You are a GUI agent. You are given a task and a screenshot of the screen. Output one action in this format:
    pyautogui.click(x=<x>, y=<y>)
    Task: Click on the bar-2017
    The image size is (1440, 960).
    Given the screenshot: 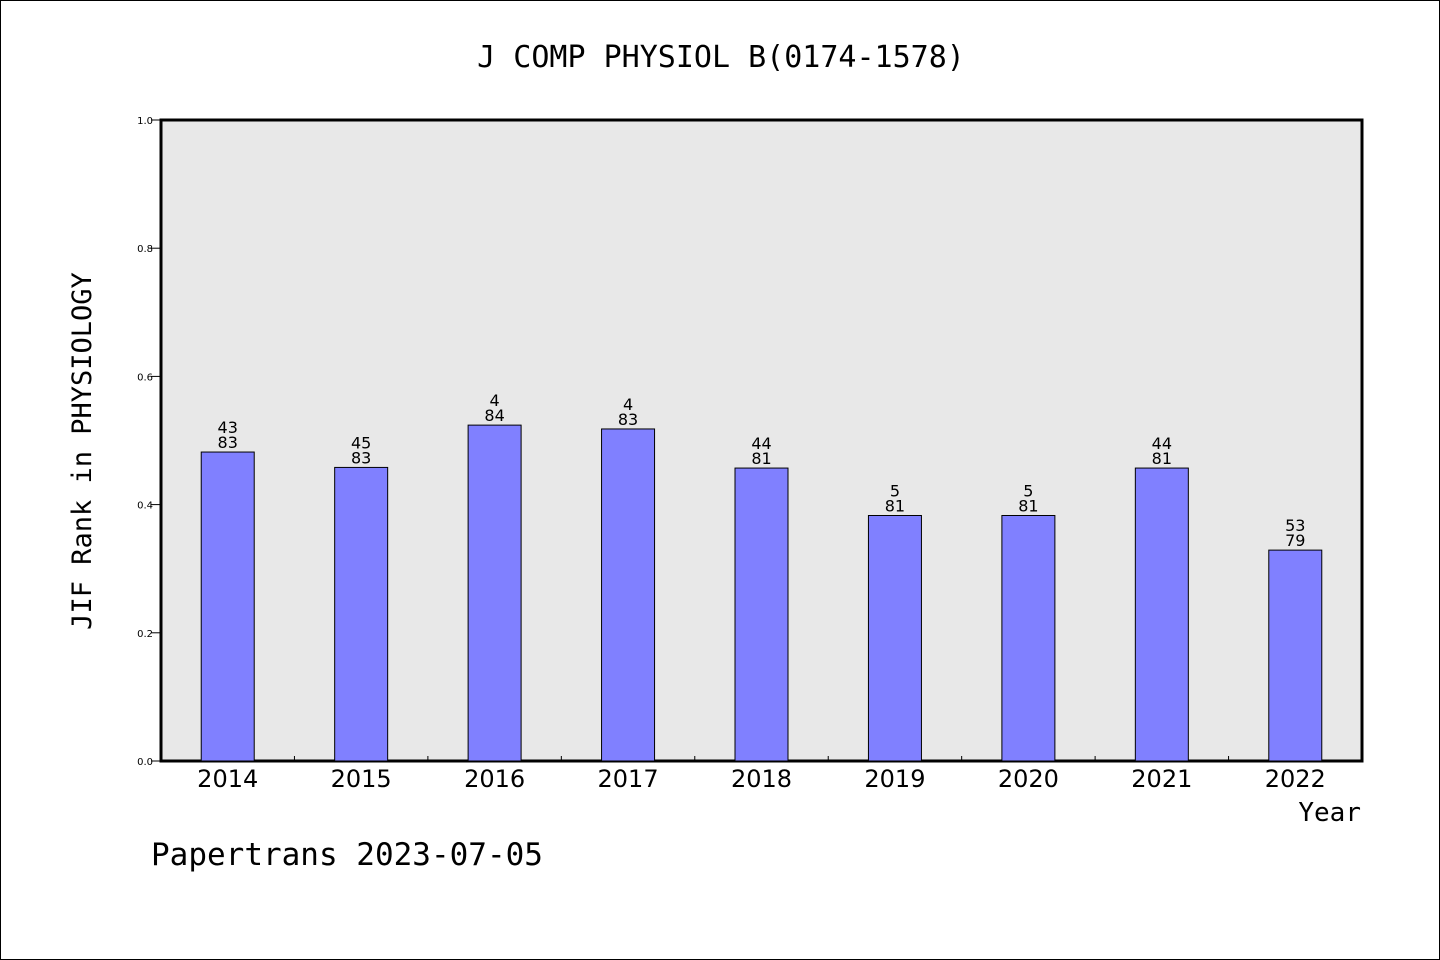 What is the action you would take?
    pyautogui.click(x=628, y=595)
    